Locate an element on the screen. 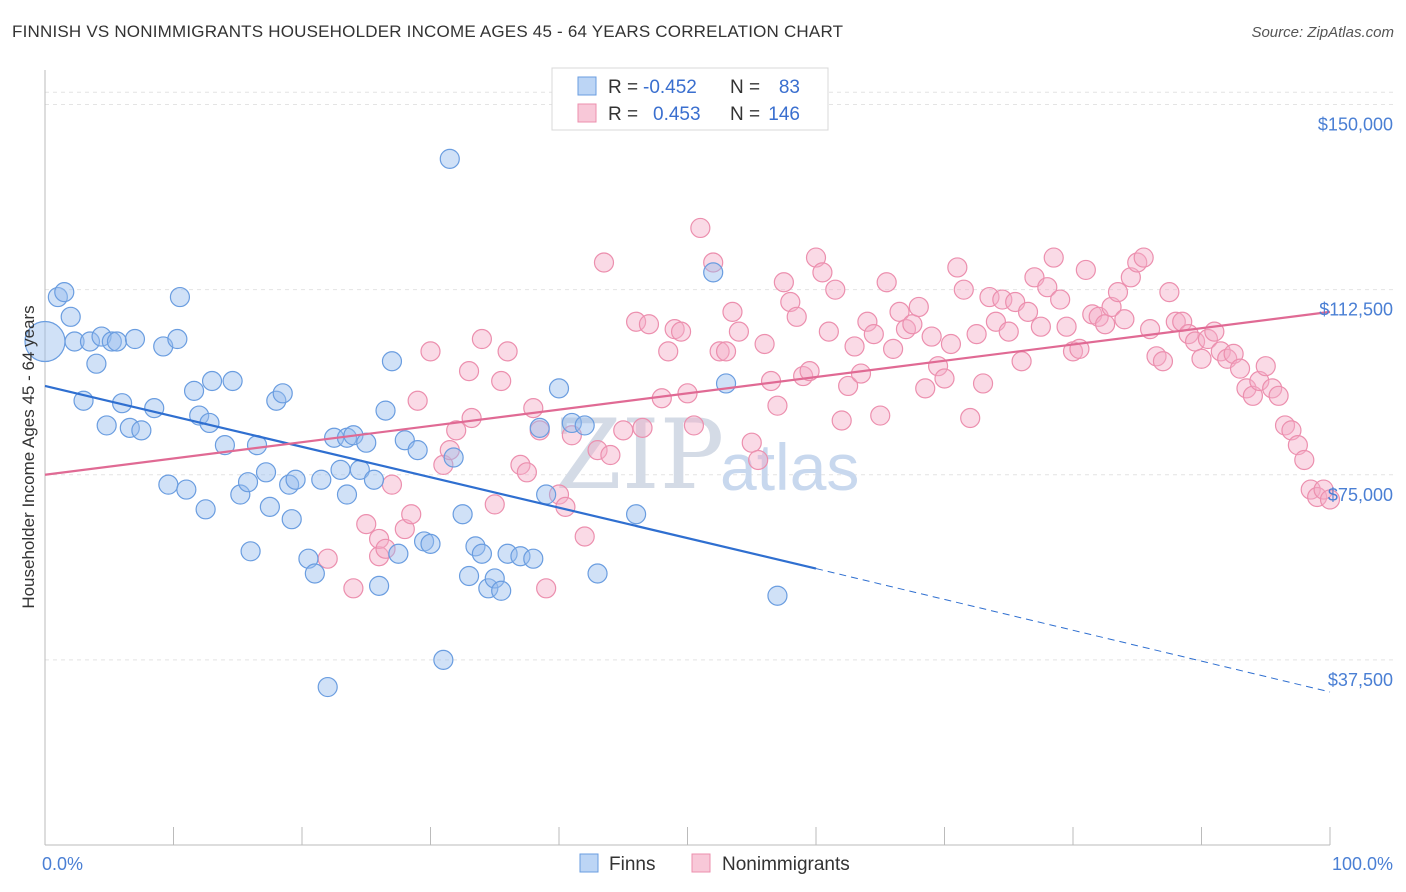  watermark-zip: ZIP is located at coordinates (639, 455).